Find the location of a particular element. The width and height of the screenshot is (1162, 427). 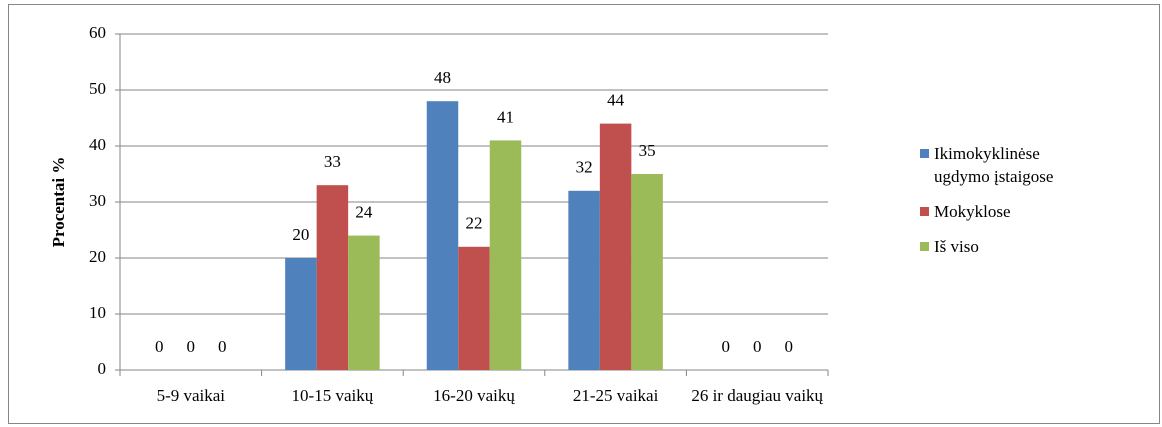

legend-label: Ikimokyklinėse ugdymo įstaigose is located at coordinates (994, 165).